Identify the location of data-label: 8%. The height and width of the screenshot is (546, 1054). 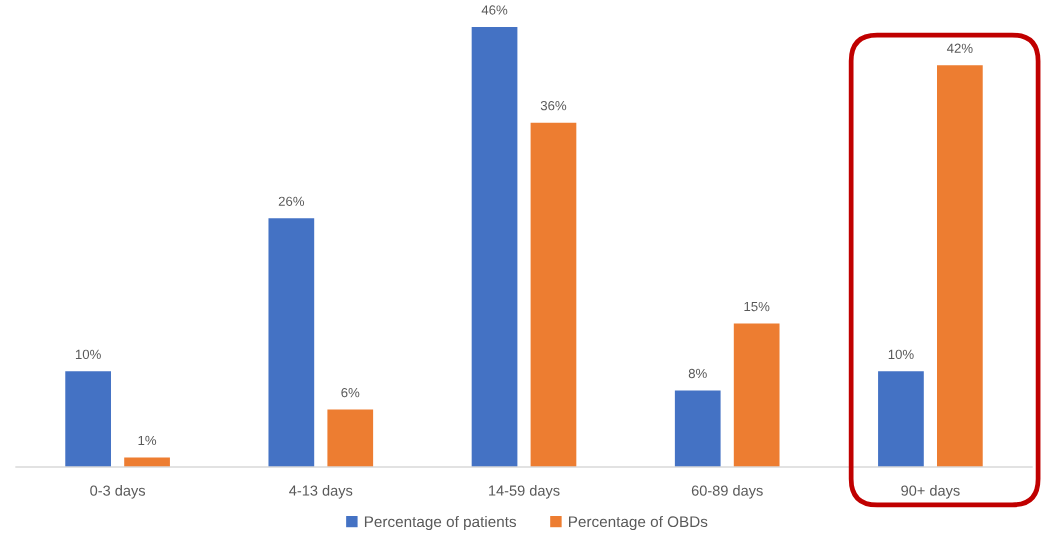
(697, 373).